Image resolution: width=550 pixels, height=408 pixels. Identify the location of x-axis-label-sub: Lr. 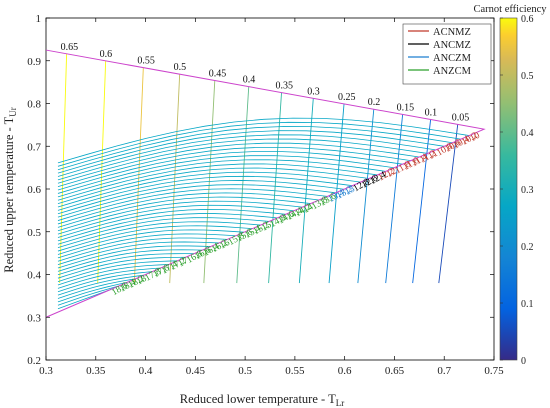
(340, 403).